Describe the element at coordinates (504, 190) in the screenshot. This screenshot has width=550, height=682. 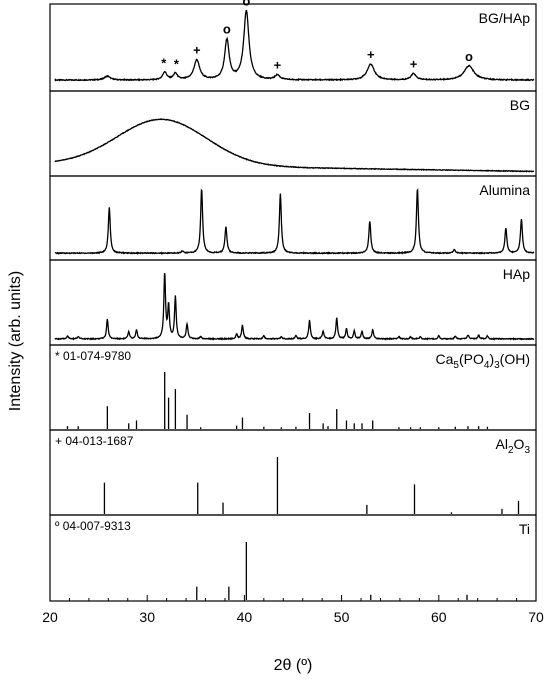
I see `panel-label: Alumina` at that location.